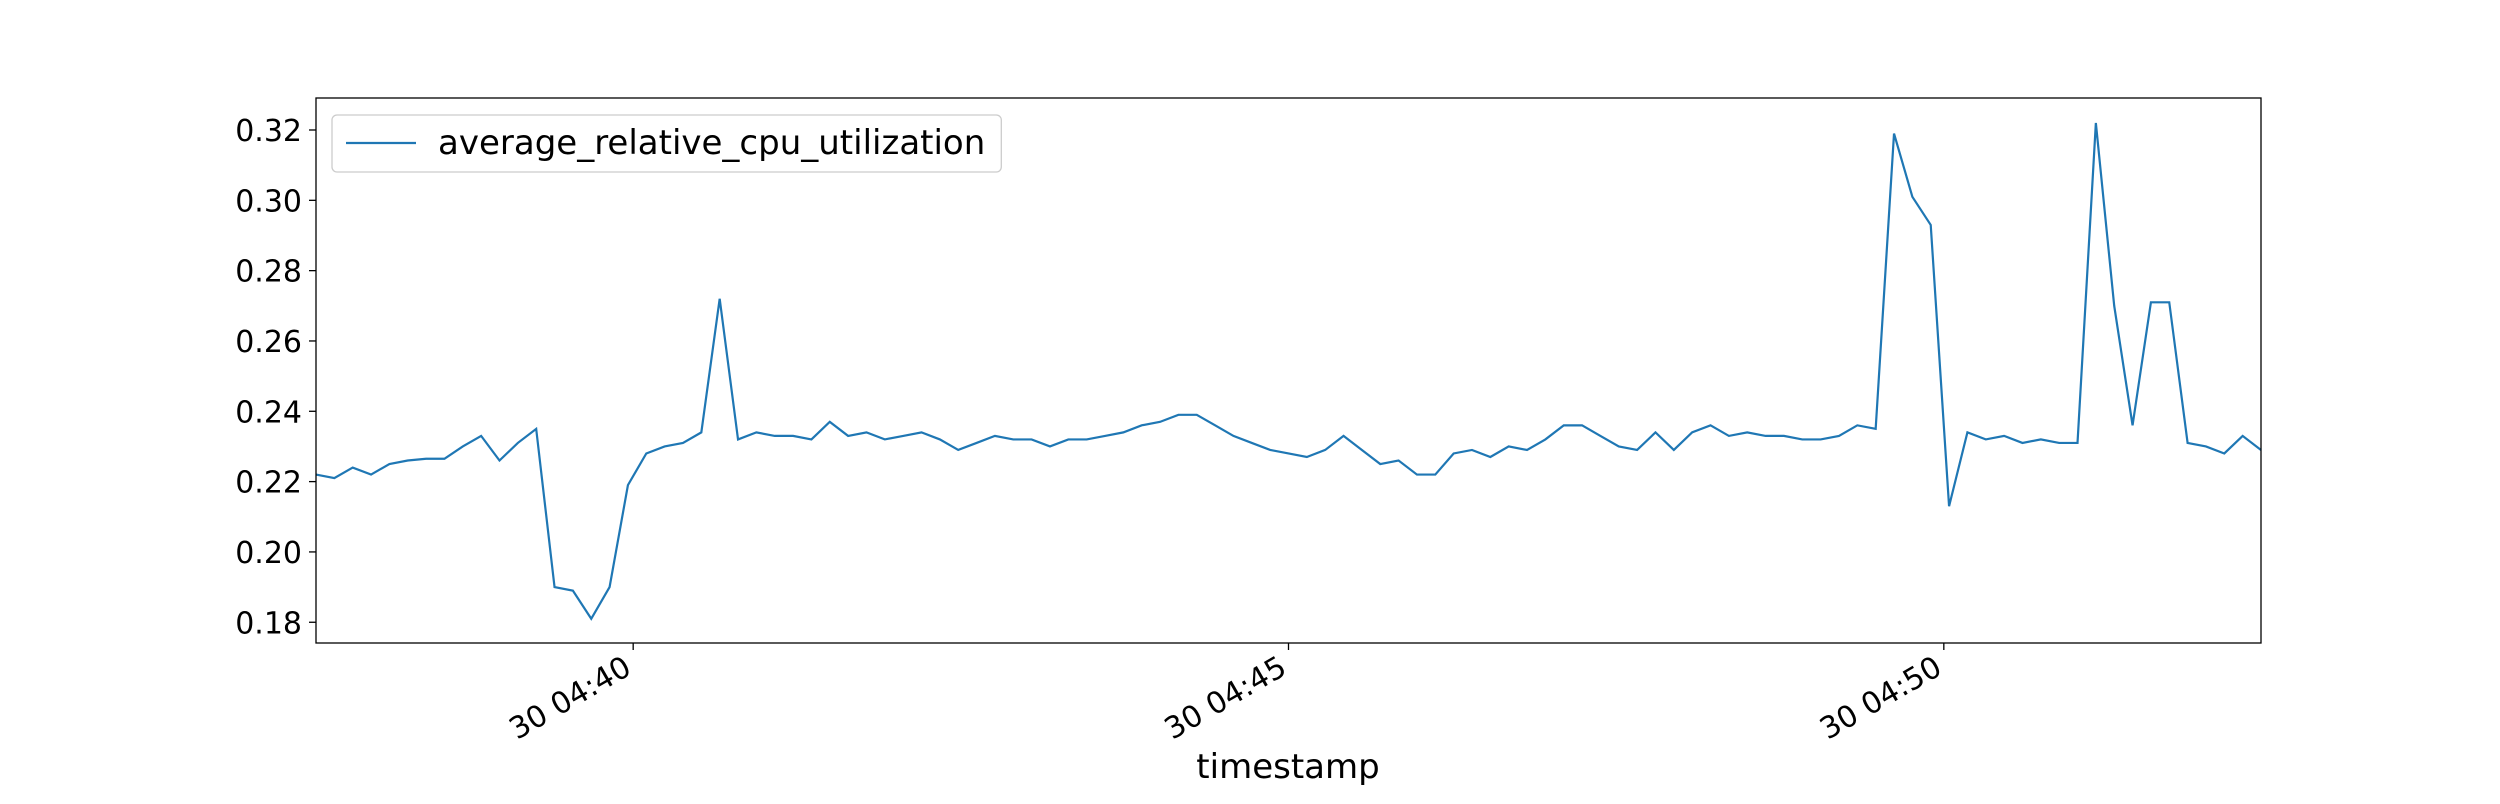 The height and width of the screenshot is (804, 2500). What do you see at coordinates (1226, 698) in the screenshot?
I see `x-tick-label: 30 04:45` at bounding box center [1226, 698].